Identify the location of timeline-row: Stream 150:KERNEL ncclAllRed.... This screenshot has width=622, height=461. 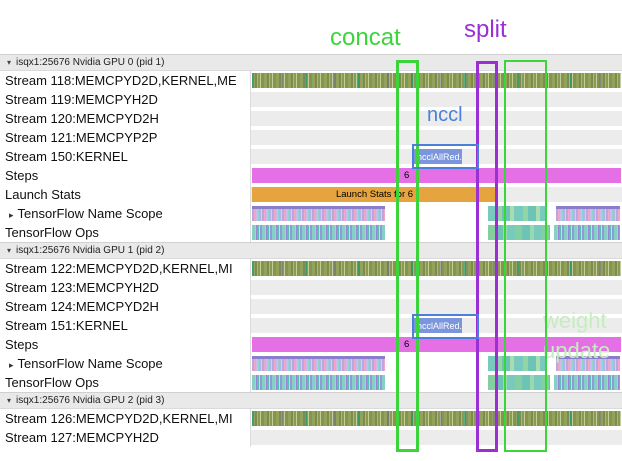
(311, 156).